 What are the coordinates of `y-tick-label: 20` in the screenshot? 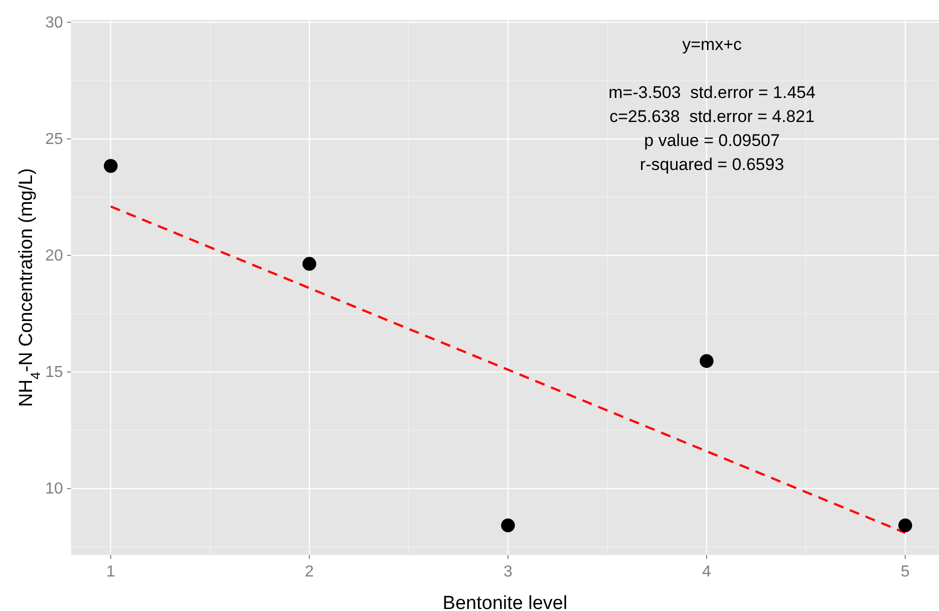 It's located at (54, 256).